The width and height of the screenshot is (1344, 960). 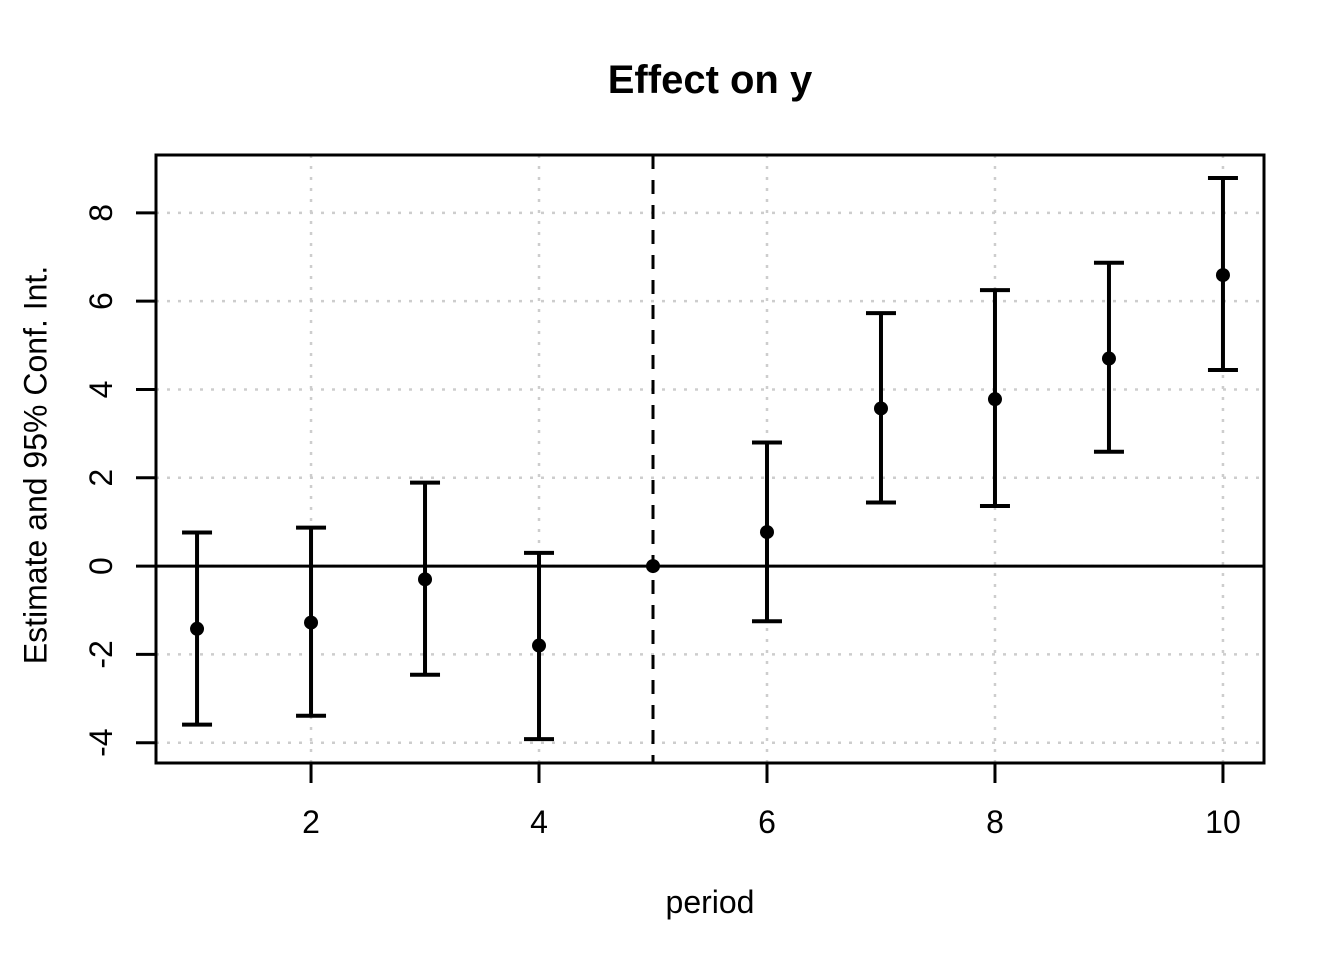 I want to click on y-tick-label: 0, so click(x=101, y=566).